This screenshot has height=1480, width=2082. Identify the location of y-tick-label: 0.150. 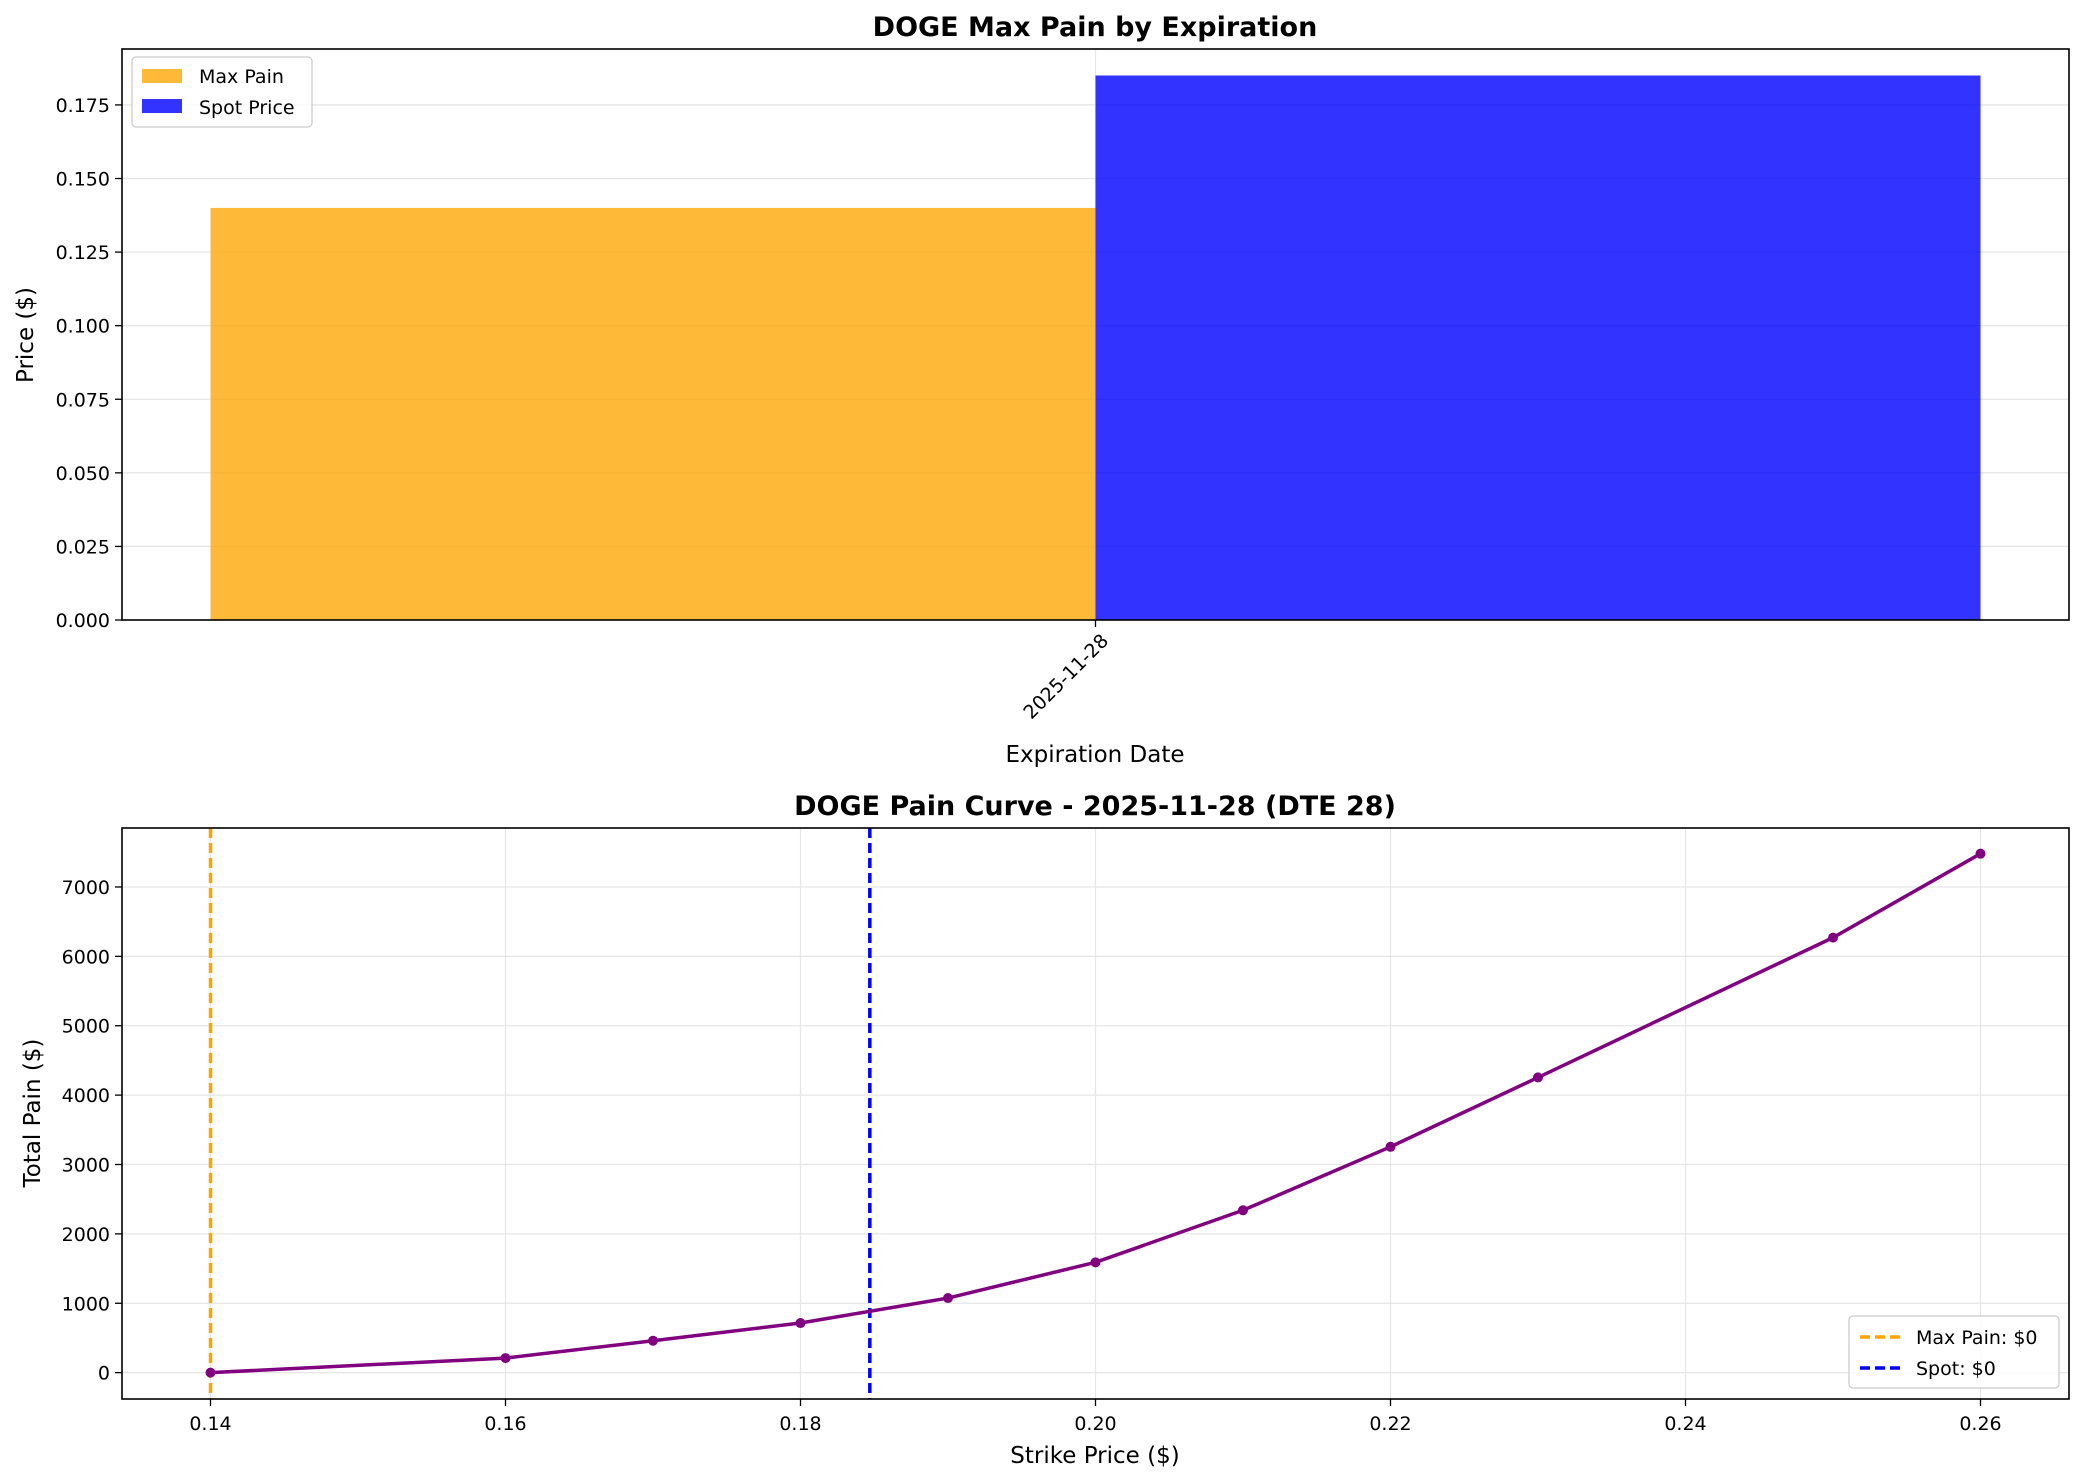
(83, 180).